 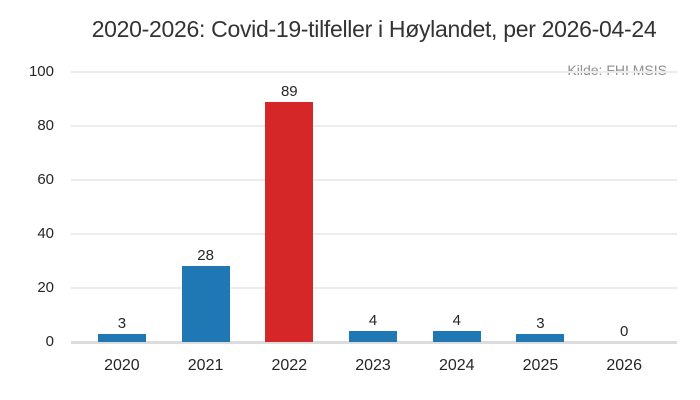 What do you see at coordinates (624, 331) in the screenshot?
I see `bar-value-label: 0` at bounding box center [624, 331].